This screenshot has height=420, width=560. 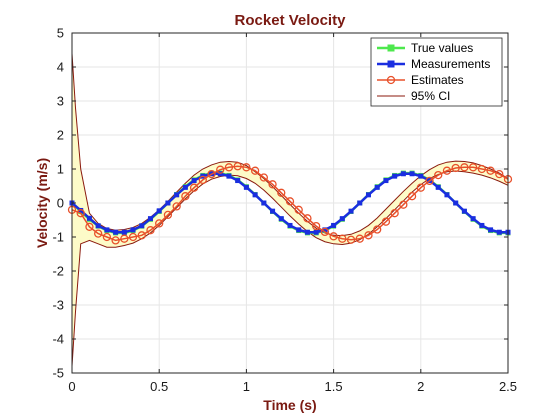 What do you see at coordinates (508, 386) in the screenshot?
I see `x-tick-label: 2.5` at bounding box center [508, 386].